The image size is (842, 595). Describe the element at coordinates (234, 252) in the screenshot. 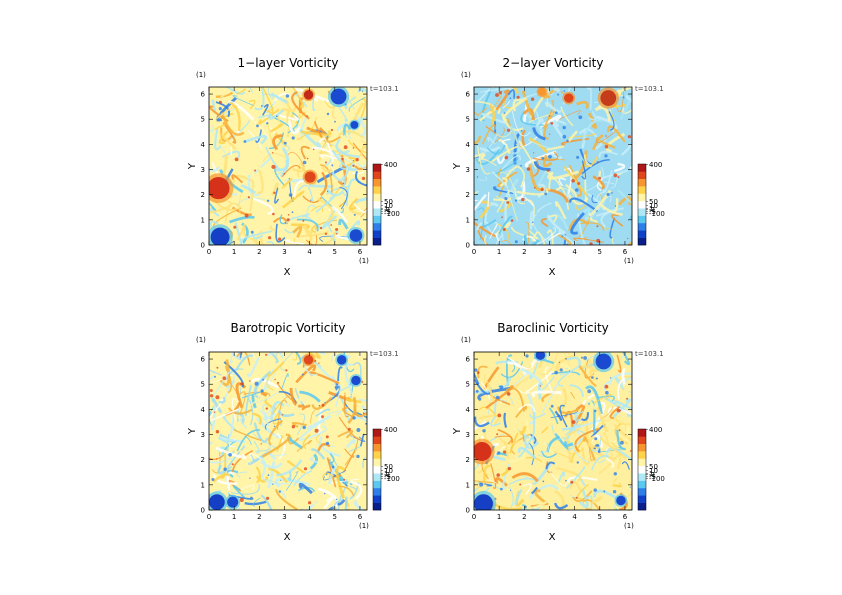

I see `x-tick-label: 1` at that location.